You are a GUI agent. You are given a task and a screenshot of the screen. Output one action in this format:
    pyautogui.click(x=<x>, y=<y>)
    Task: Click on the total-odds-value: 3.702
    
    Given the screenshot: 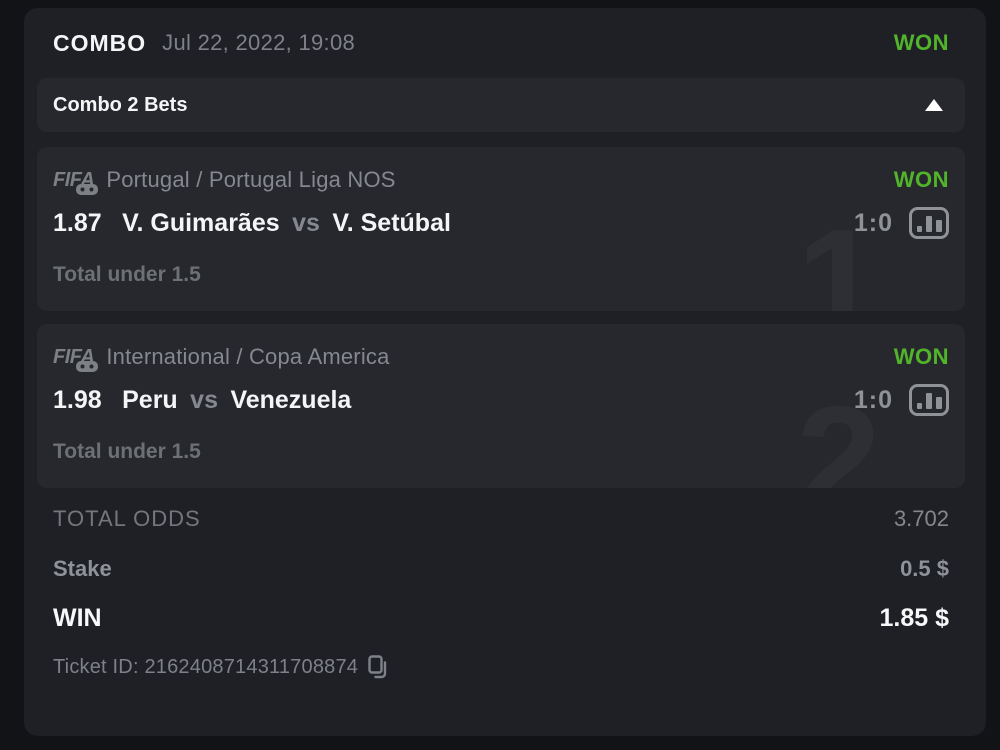 What is the action you would take?
    pyautogui.click(x=921, y=518)
    